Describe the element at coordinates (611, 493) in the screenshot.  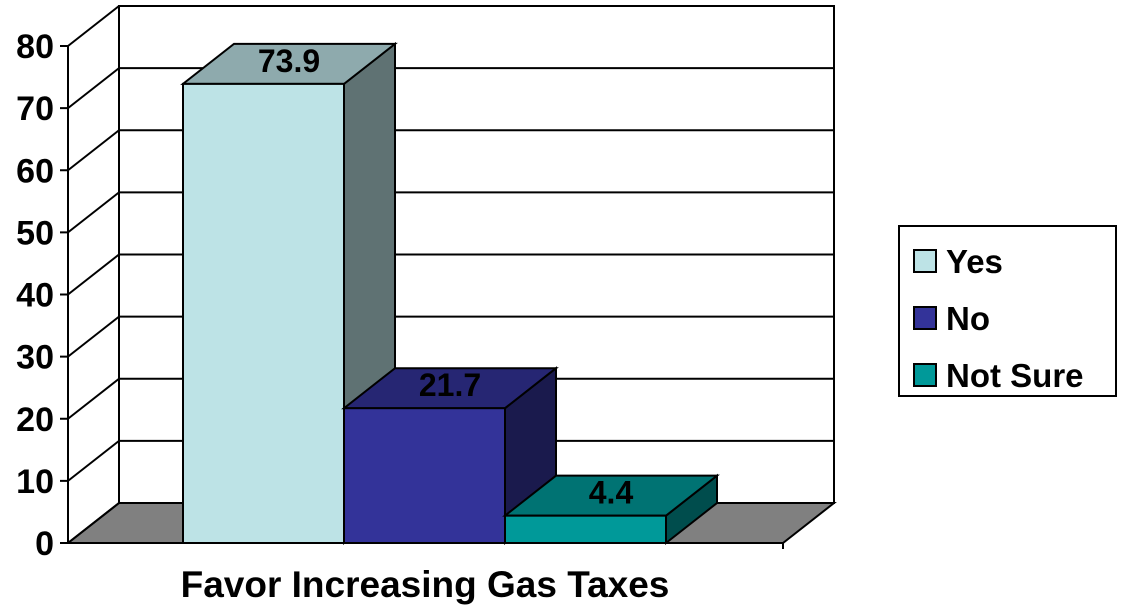
I see `data-label: 4.4` at that location.